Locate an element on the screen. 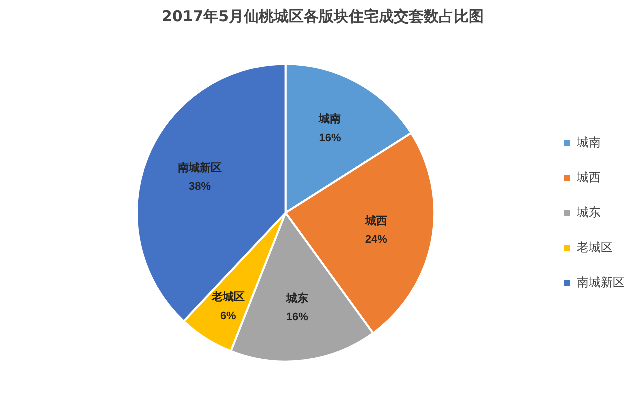  slice-label: 城东 is located at coordinates (296, 298).